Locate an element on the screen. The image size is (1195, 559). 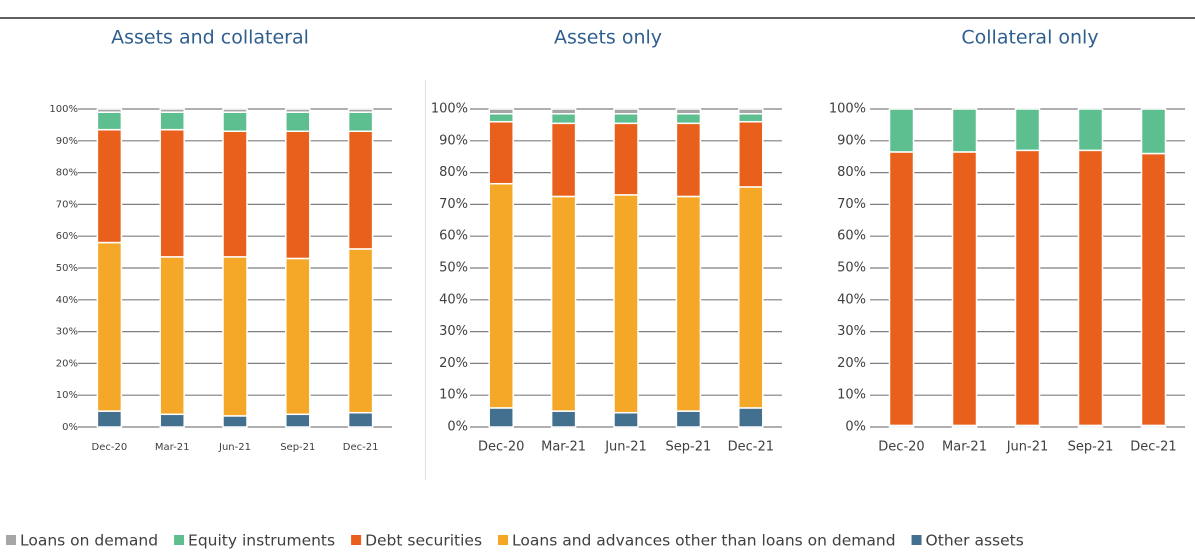
chart-title: Collateral only is located at coordinates (1029, 38).